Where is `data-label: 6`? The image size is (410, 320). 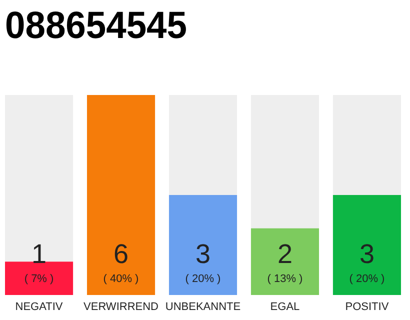
data-label: 6 is located at coordinates (121, 254).